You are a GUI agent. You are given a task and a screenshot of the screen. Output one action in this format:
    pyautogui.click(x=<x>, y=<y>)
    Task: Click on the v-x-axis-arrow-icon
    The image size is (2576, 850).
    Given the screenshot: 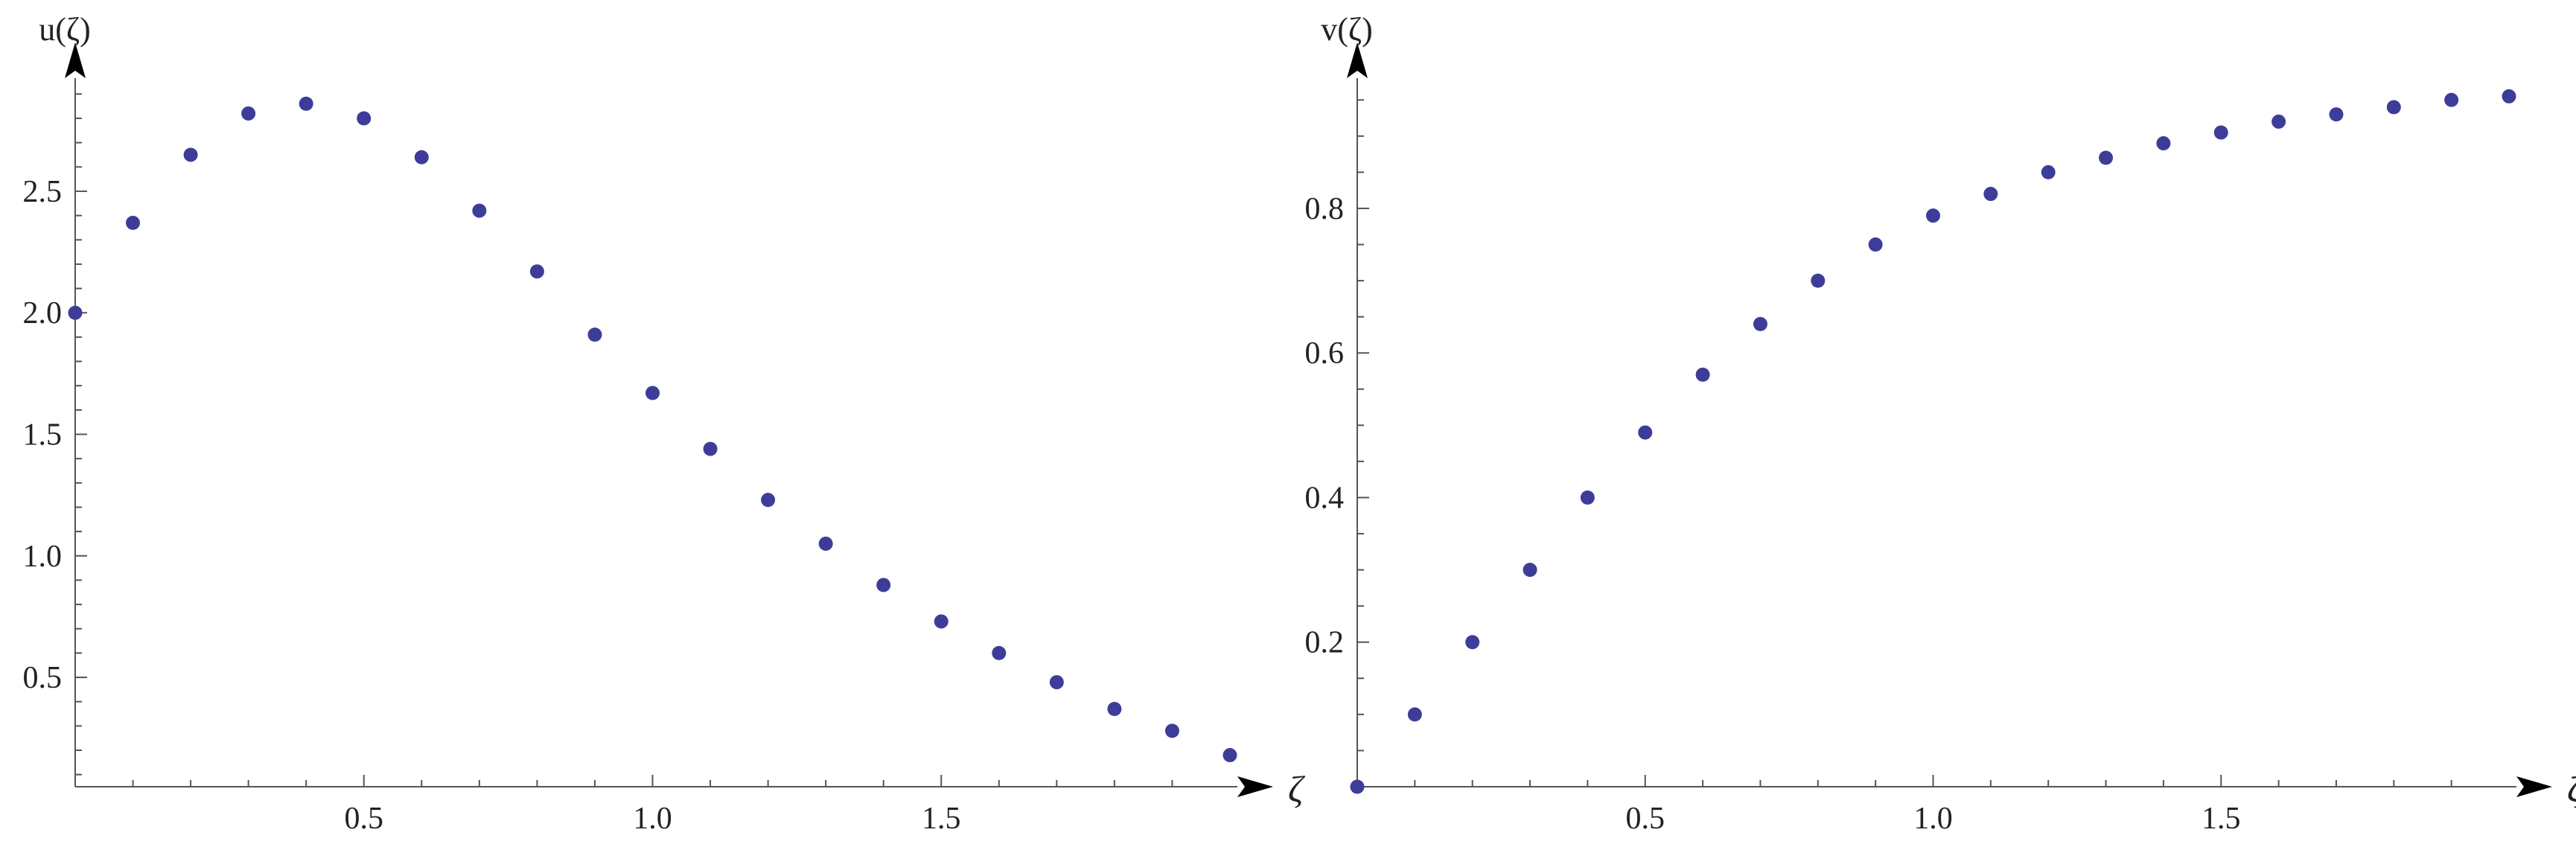 What is the action you would take?
    pyautogui.click(x=2534, y=787)
    